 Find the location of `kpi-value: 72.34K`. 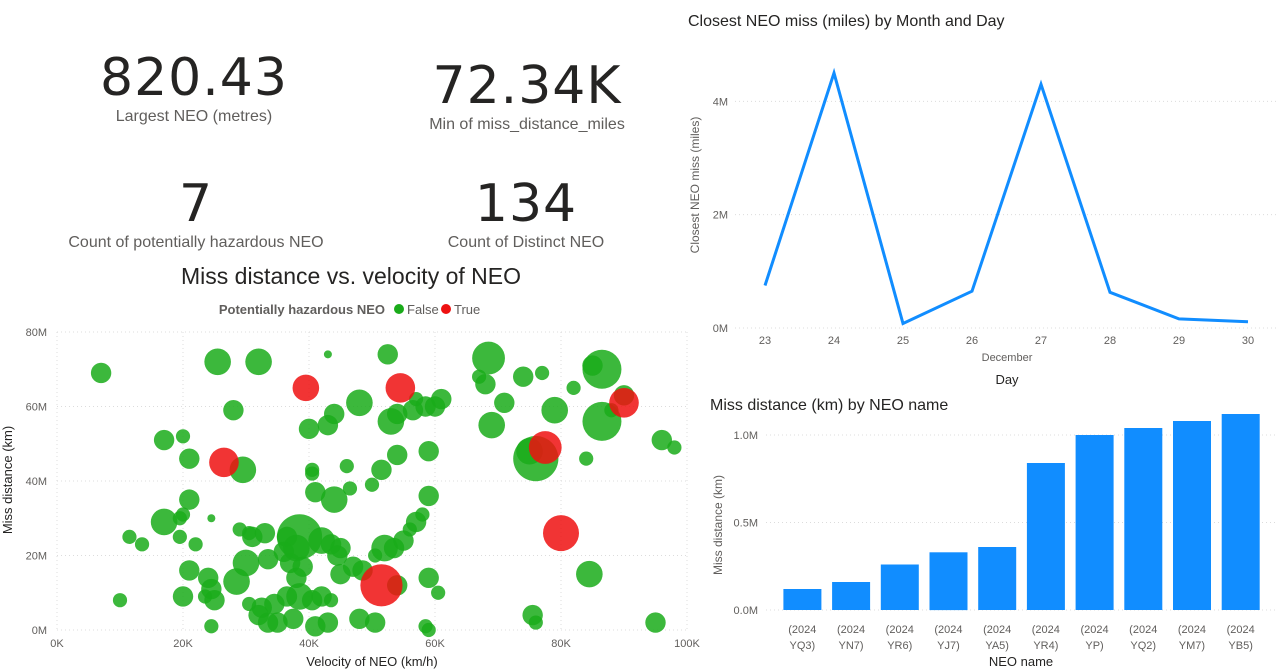

kpi-value: 72.34K is located at coordinates (527, 86).